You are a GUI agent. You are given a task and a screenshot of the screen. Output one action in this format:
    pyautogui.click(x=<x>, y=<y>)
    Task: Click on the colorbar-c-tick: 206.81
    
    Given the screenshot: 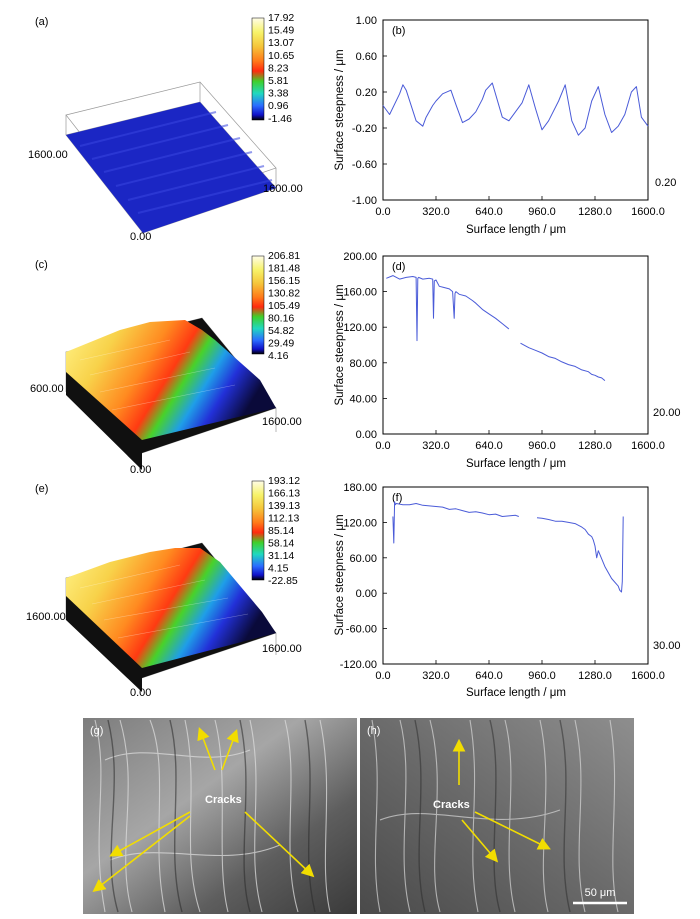 What is the action you would take?
    pyautogui.click(x=284, y=256)
    